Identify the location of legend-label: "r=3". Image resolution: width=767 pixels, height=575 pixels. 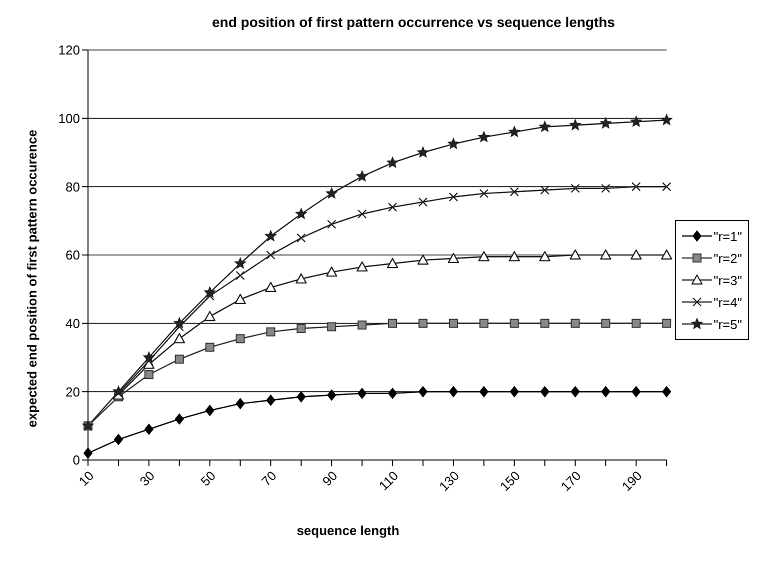
(728, 280).